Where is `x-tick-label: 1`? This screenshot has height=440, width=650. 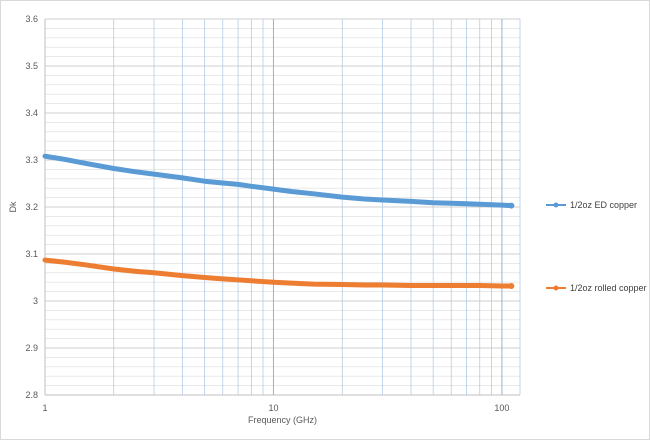
x-tick-label: 1 is located at coordinates (44, 408).